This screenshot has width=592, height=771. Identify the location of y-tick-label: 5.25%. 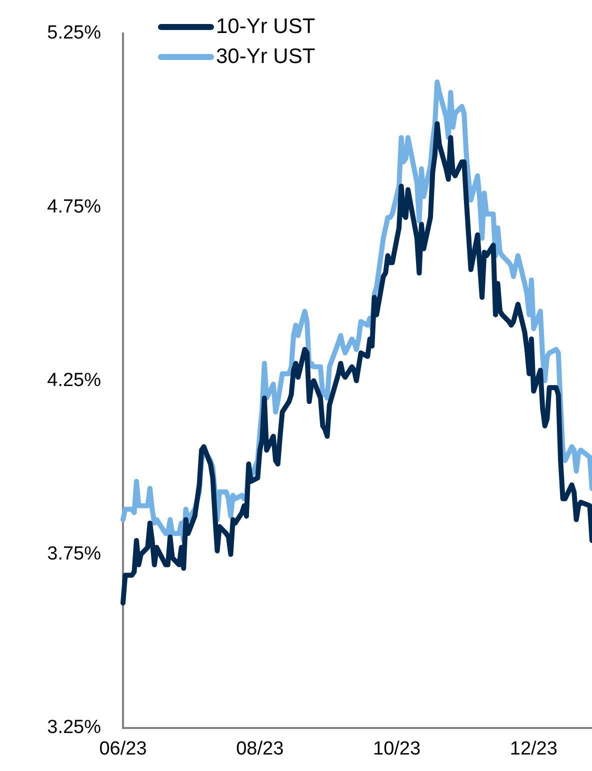
(74, 33).